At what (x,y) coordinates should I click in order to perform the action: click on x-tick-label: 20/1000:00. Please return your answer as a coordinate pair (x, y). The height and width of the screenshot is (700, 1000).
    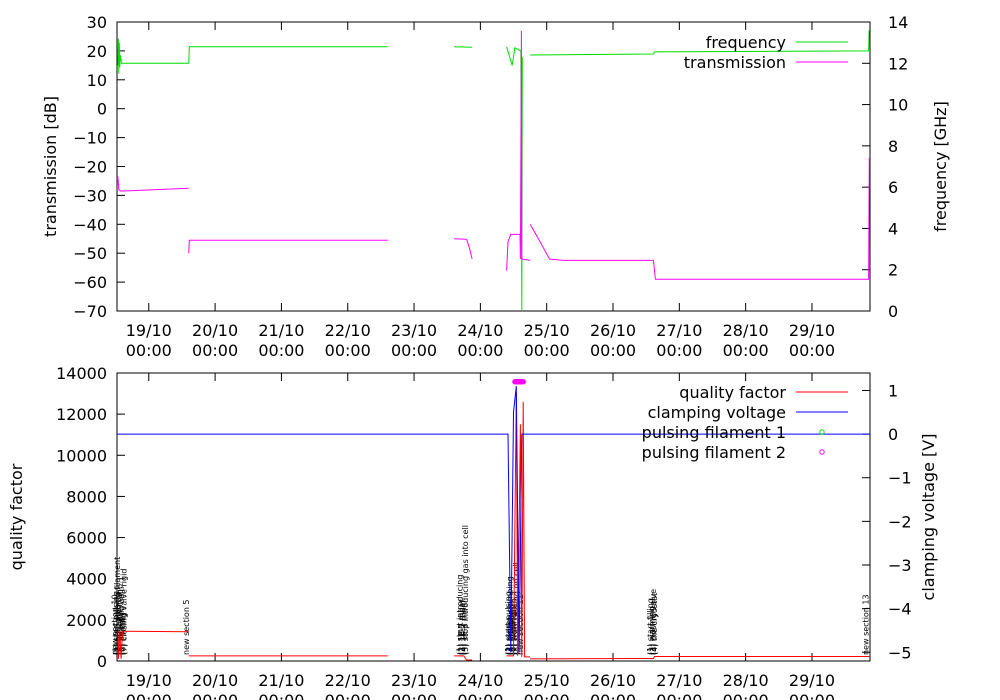
    Looking at the image, I should click on (215, 685).